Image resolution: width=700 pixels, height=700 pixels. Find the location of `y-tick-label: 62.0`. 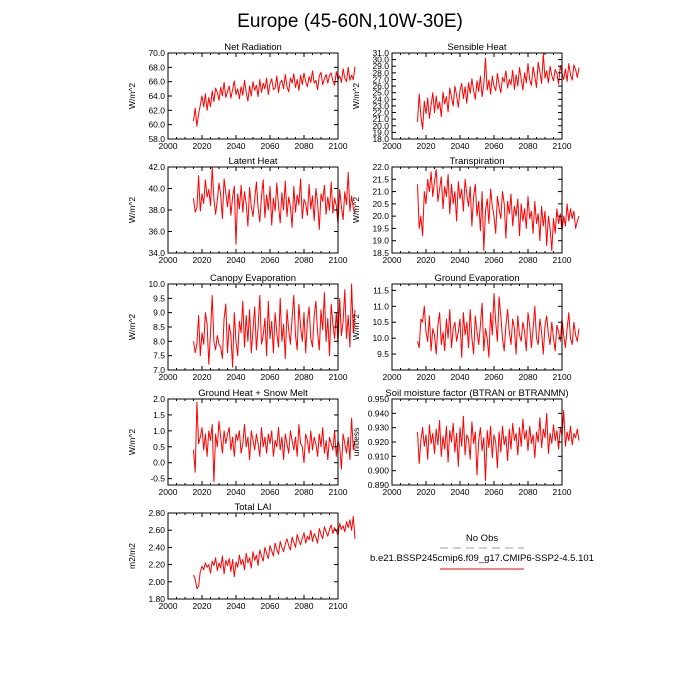

y-tick-label: 62.0 is located at coordinates (156, 110).